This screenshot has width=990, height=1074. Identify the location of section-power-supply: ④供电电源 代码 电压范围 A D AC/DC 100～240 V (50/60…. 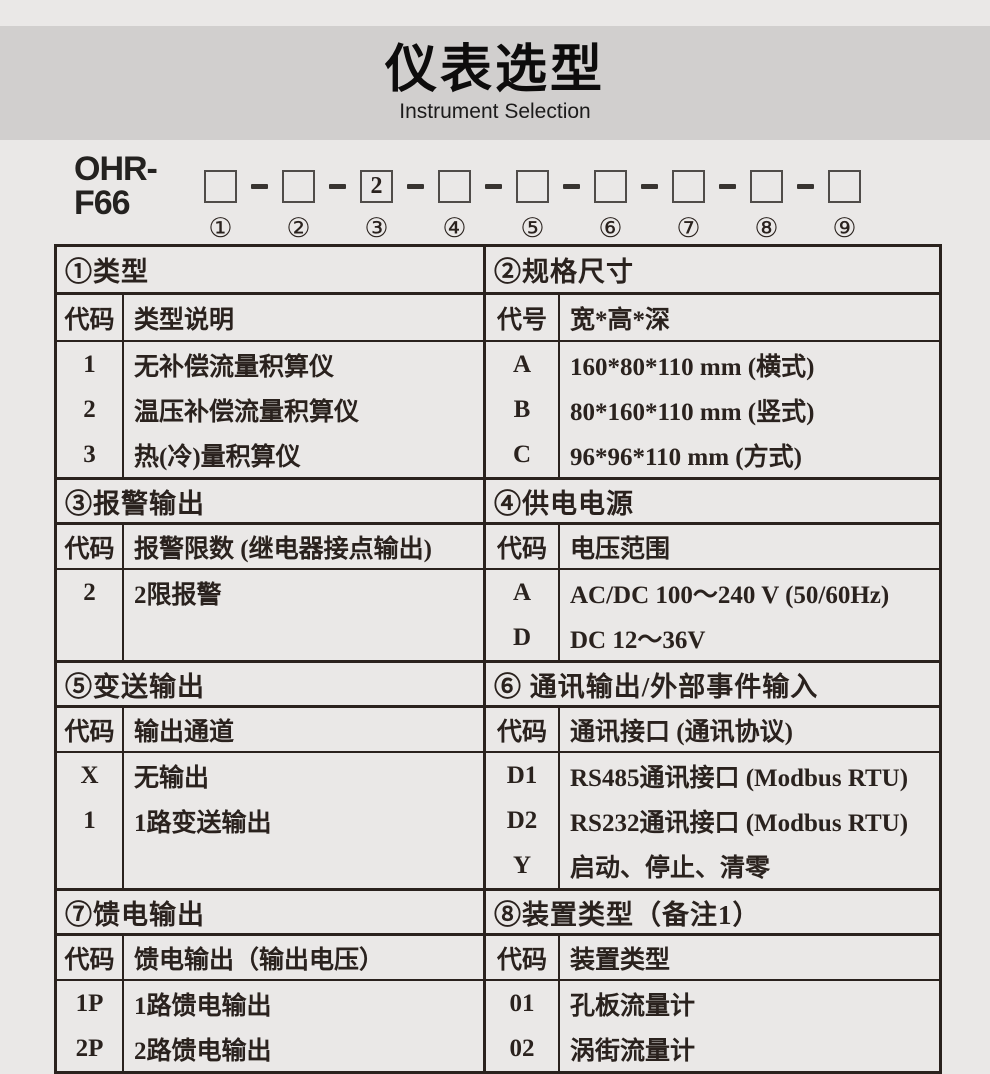
(712, 570).